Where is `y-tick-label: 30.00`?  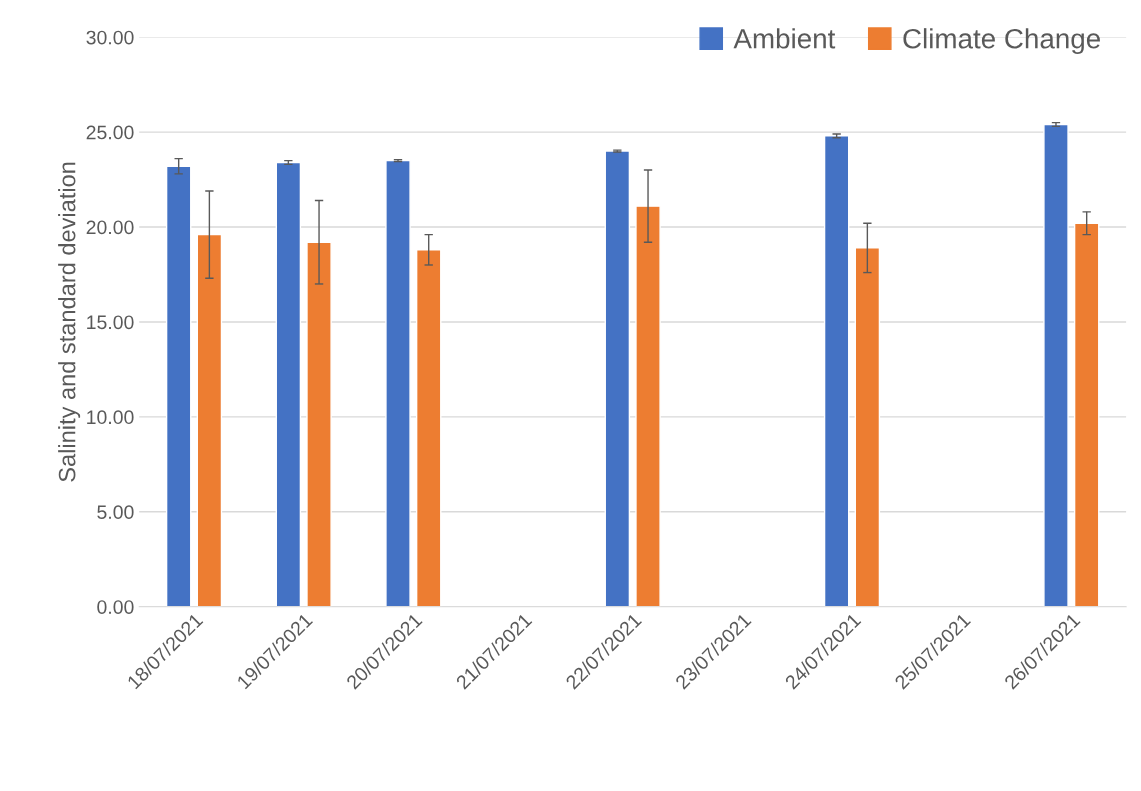
y-tick-label: 30.00 is located at coordinates (110, 37).